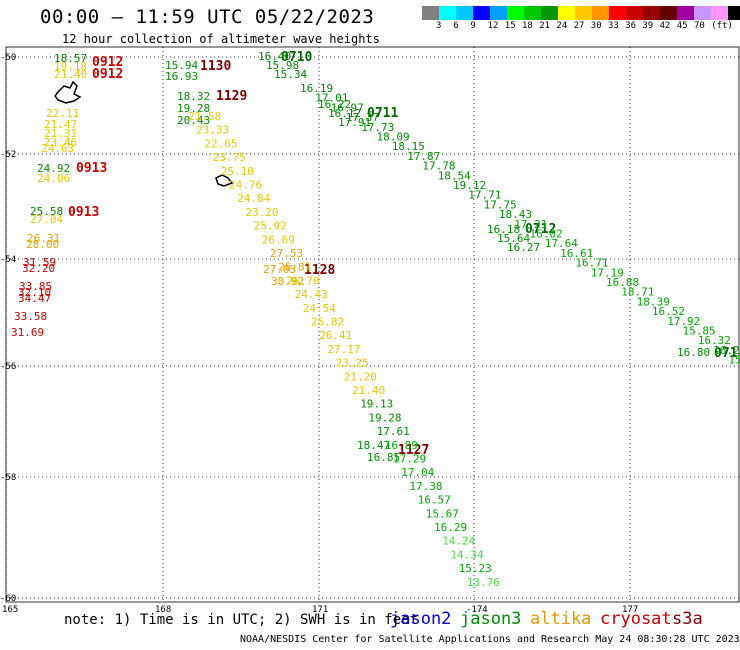 This screenshot has height=650, width=740. I want to click on wave-height-value: 24.92, so click(53, 168).